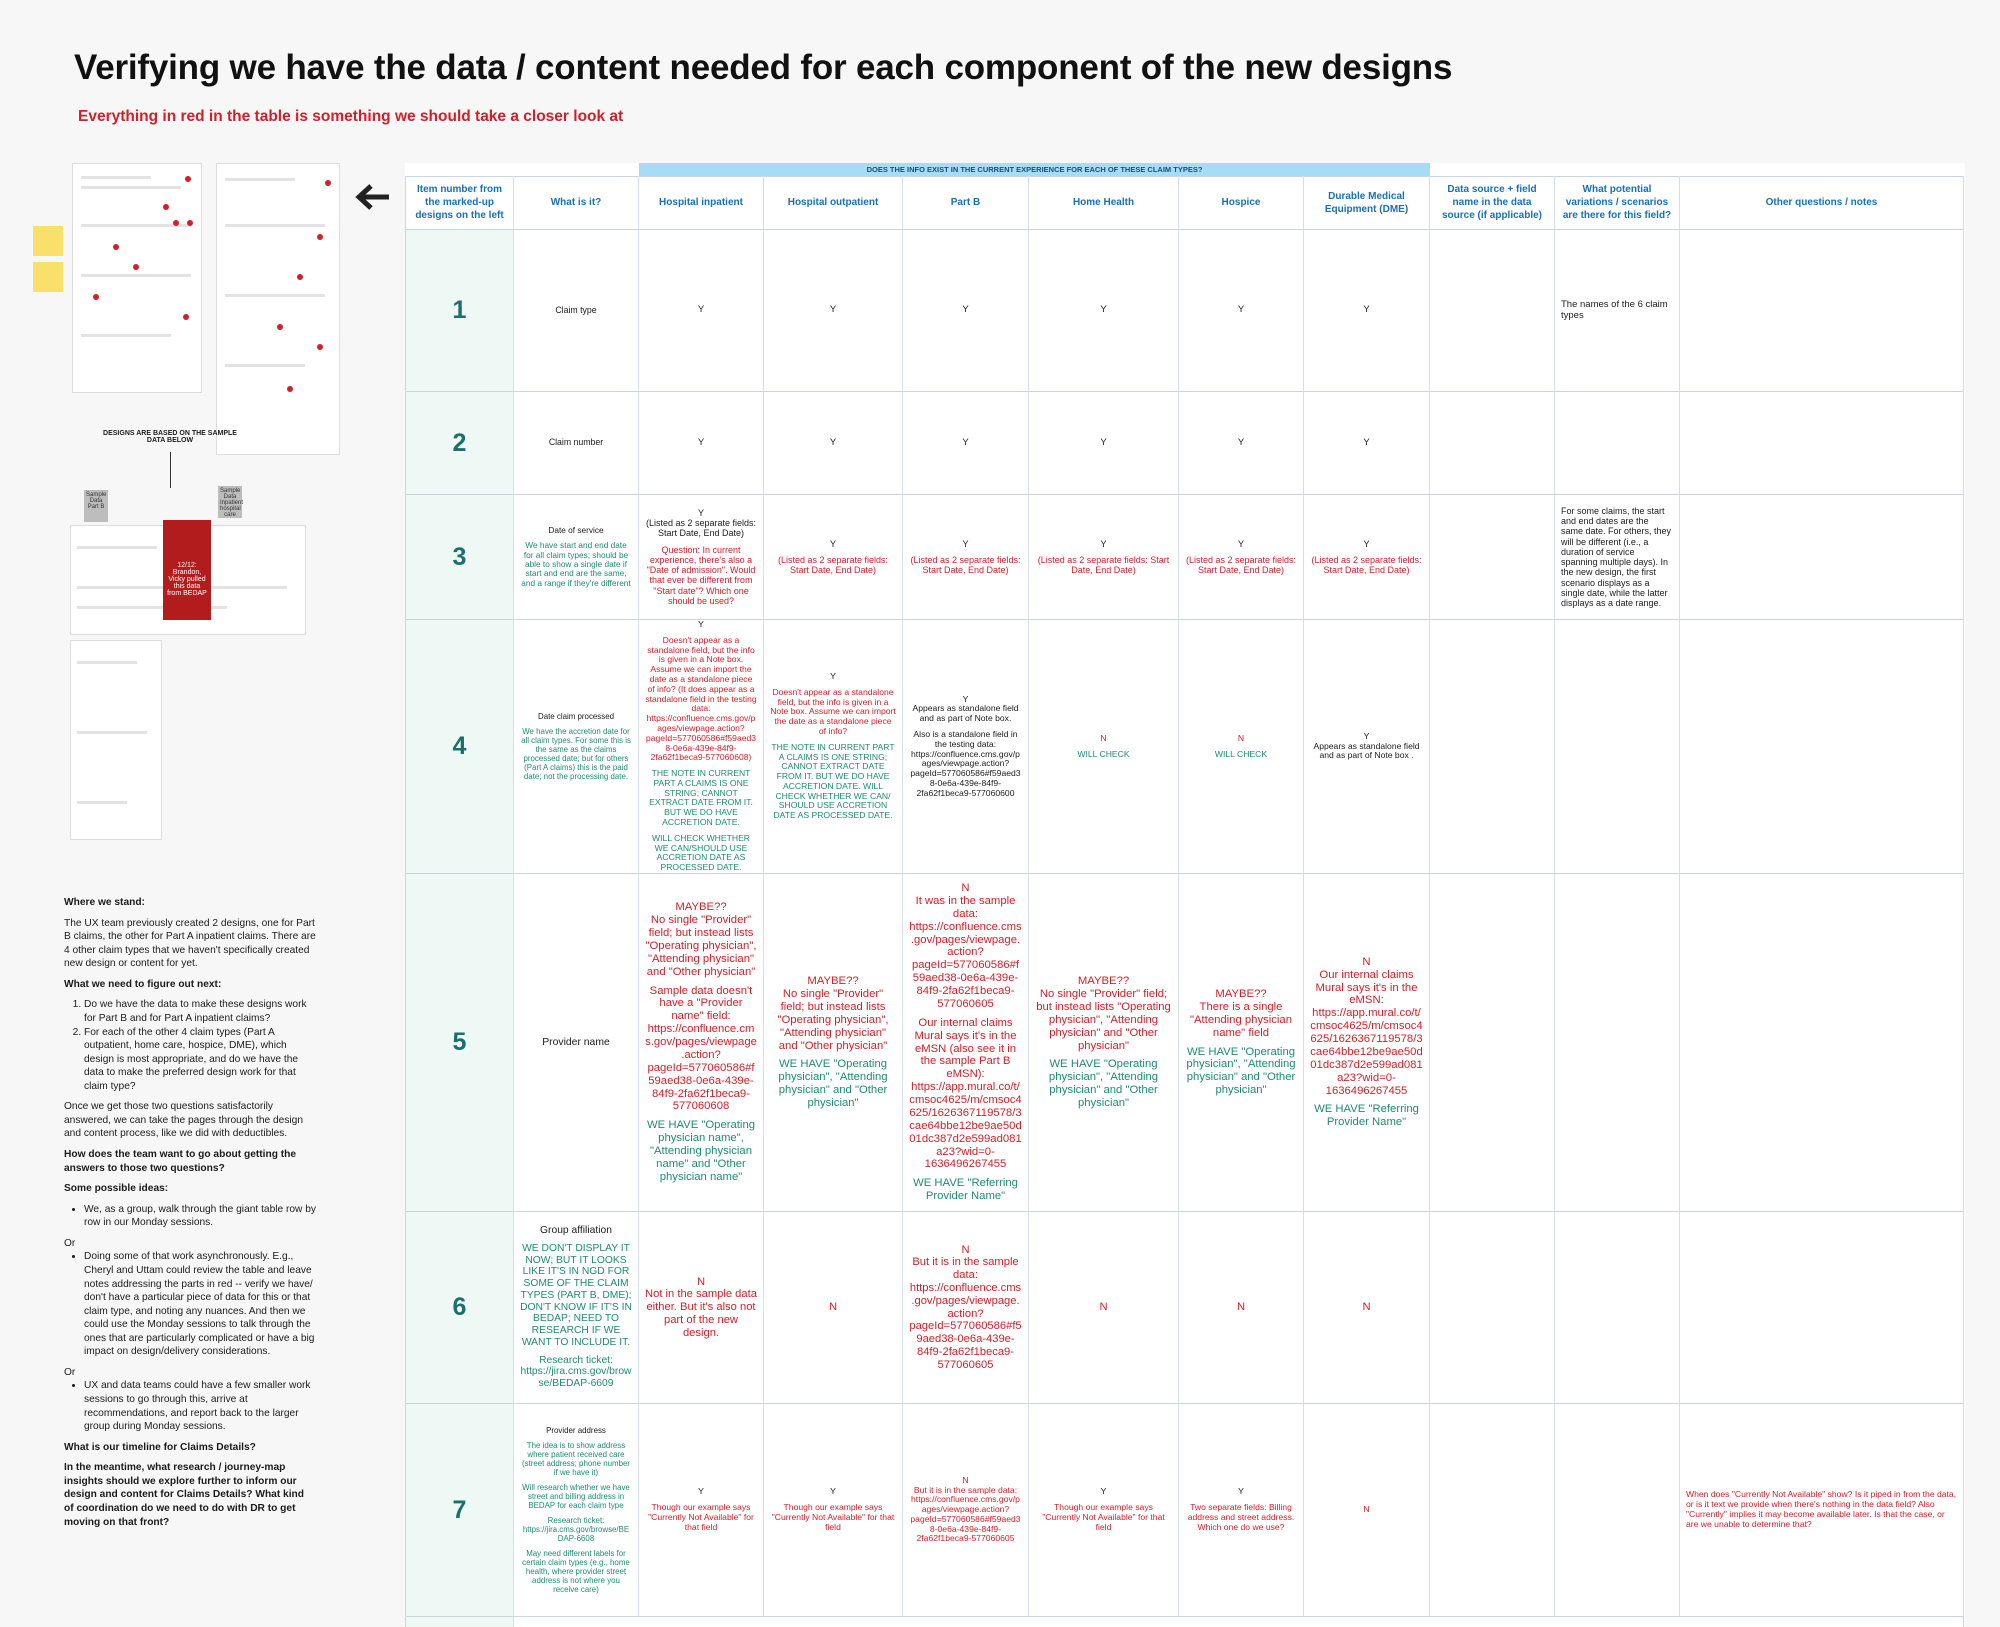 This screenshot has height=1627, width=2000. Describe the element at coordinates (1614, 309) in the screenshot. I see `cell-text: The names of the 6 claim types` at that location.